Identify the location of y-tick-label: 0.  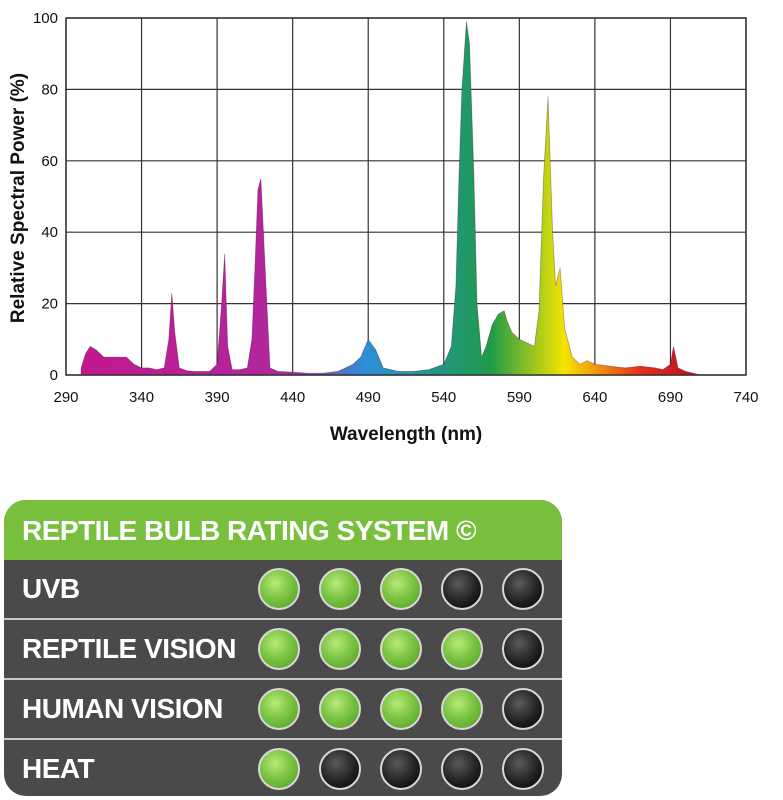
(54, 375).